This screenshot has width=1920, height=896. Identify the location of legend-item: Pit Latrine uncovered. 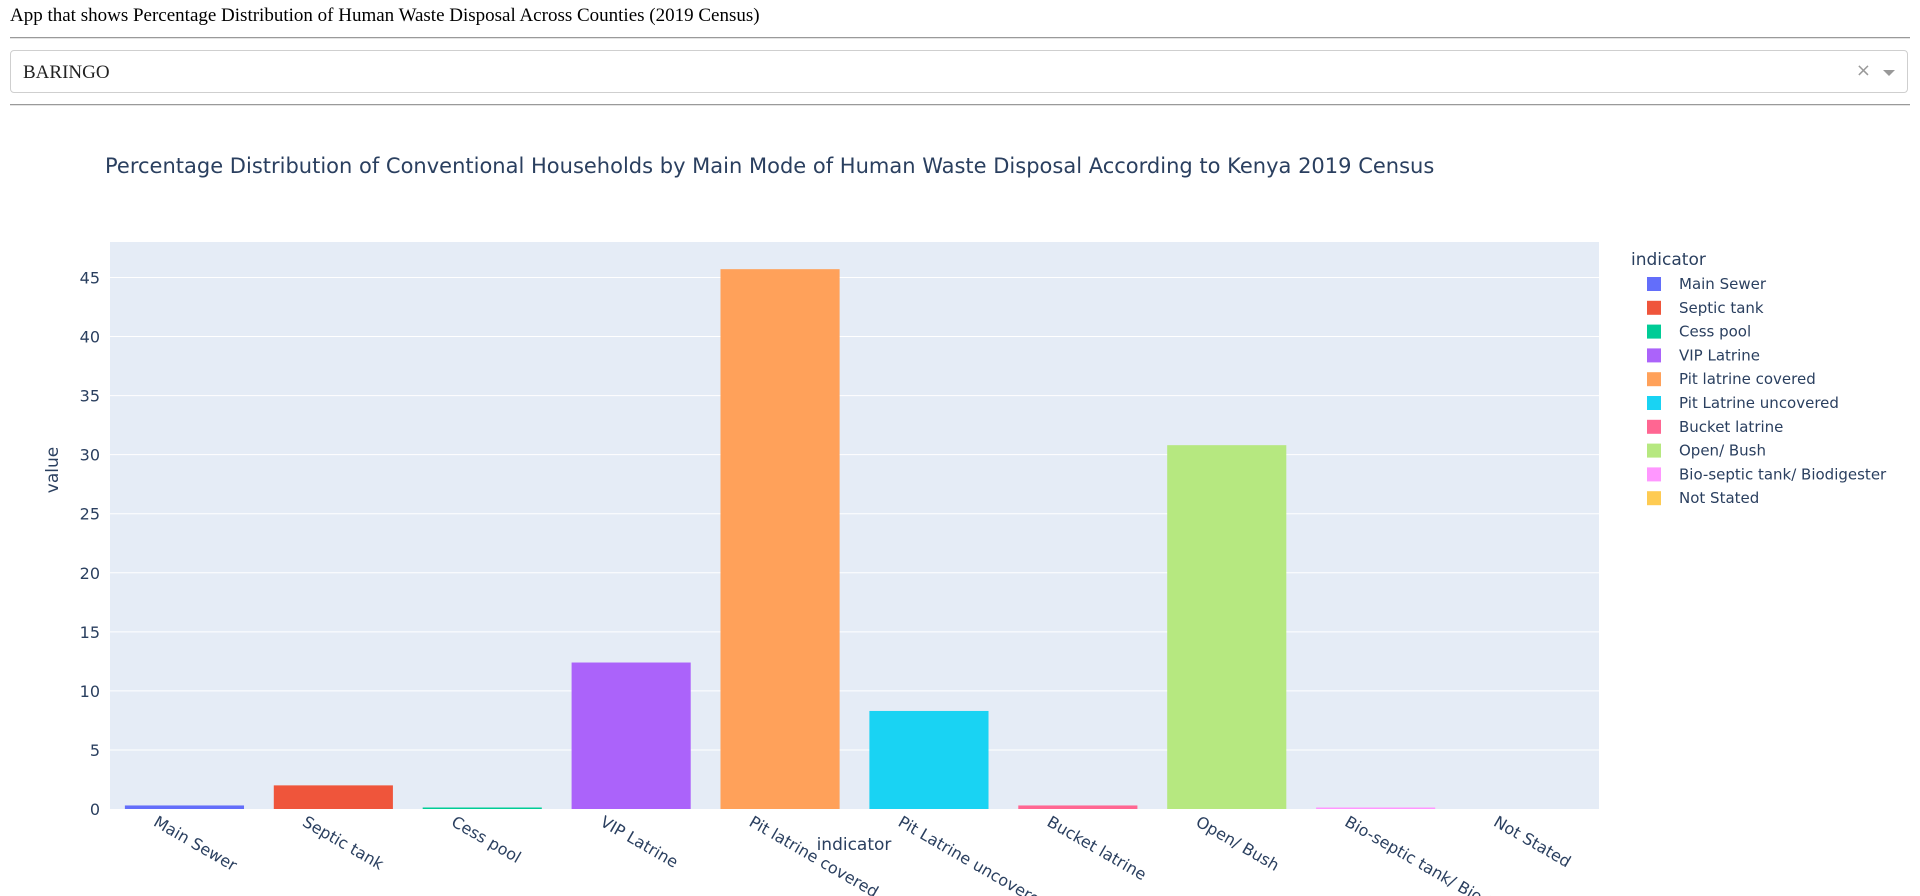
(1759, 403).